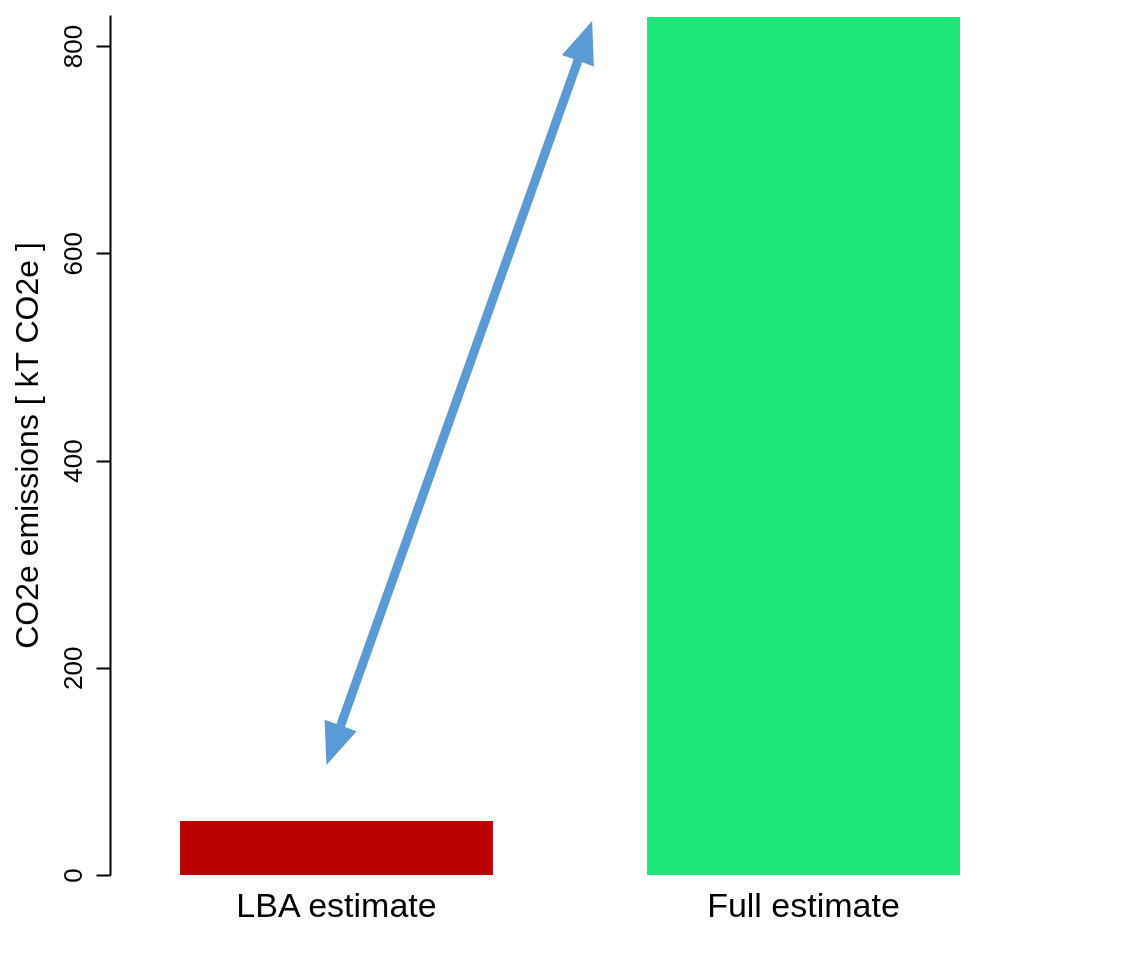 Image resolution: width=1124 pixels, height=966 pixels. What do you see at coordinates (803, 904) in the screenshot?
I see `x-tick-label: Full estimate` at bounding box center [803, 904].